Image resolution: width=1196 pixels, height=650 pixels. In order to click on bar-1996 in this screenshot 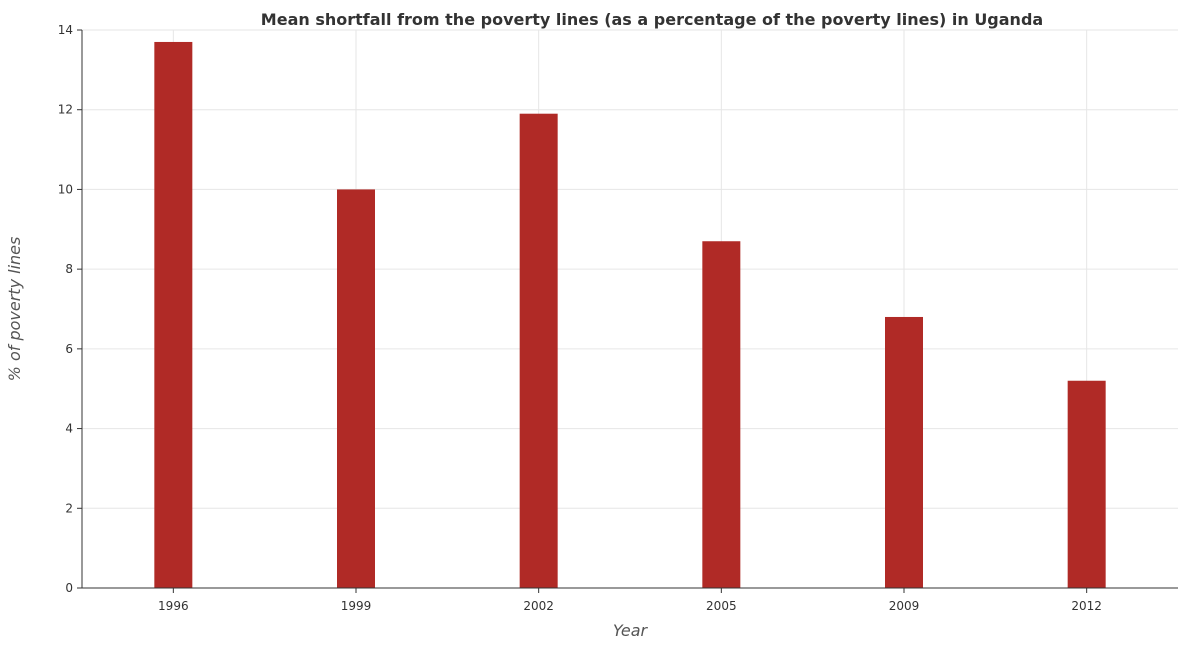, I will do `click(173, 314)`.